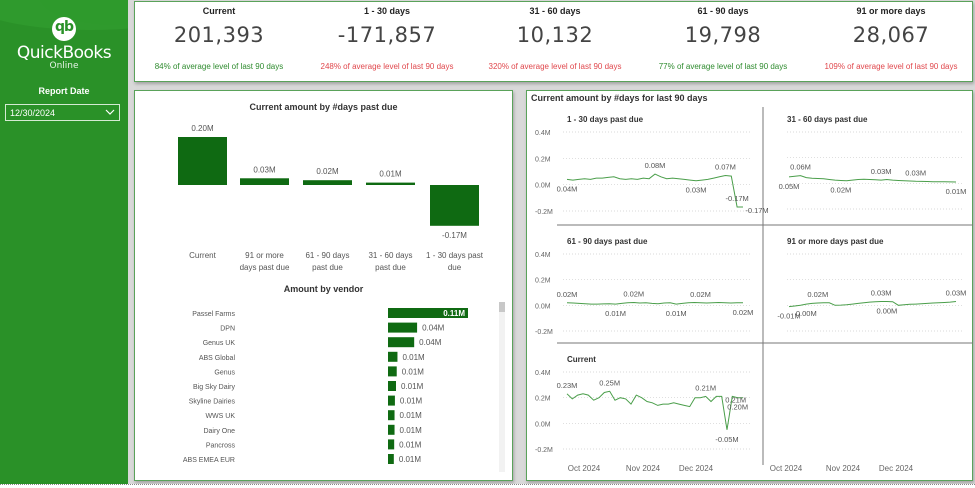  What do you see at coordinates (212, 402) in the screenshot?
I see `vendor-name: Skyline Dairies` at bounding box center [212, 402].